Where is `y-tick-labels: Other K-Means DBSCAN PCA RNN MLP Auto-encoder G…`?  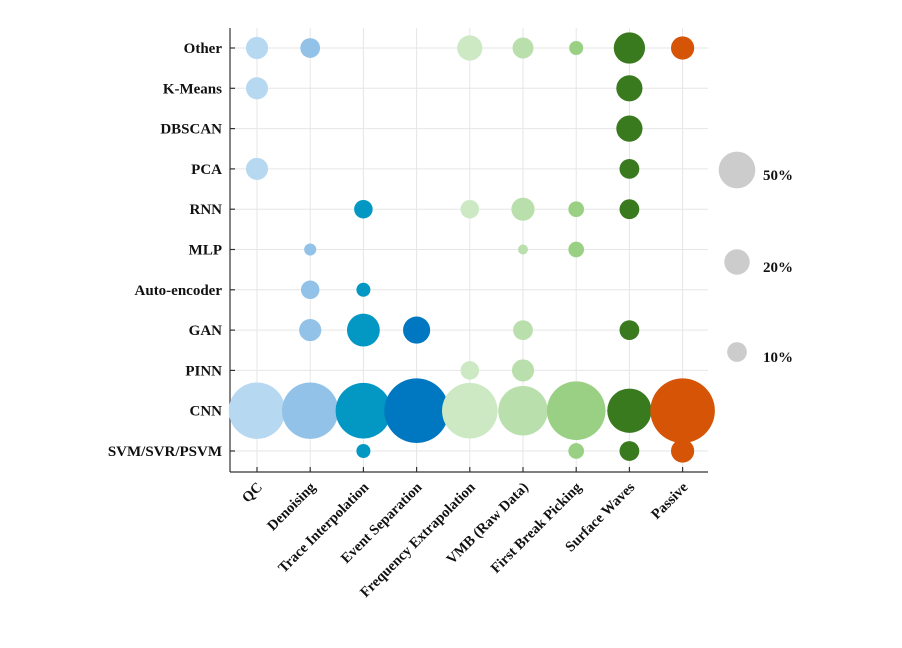 y-tick-labels: Other K-Means DBSCAN PCA RNN MLP Auto-encoder G… is located at coordinates (165, 250).